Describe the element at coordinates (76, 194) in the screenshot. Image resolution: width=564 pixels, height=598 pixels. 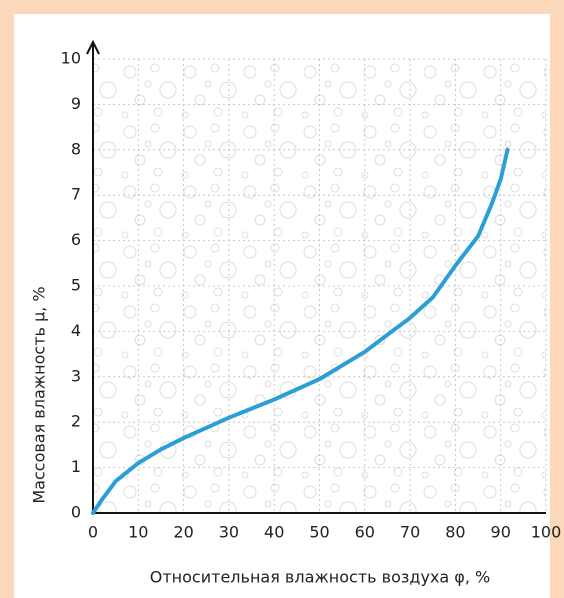
I see `y-tick-label: 7` at that location.